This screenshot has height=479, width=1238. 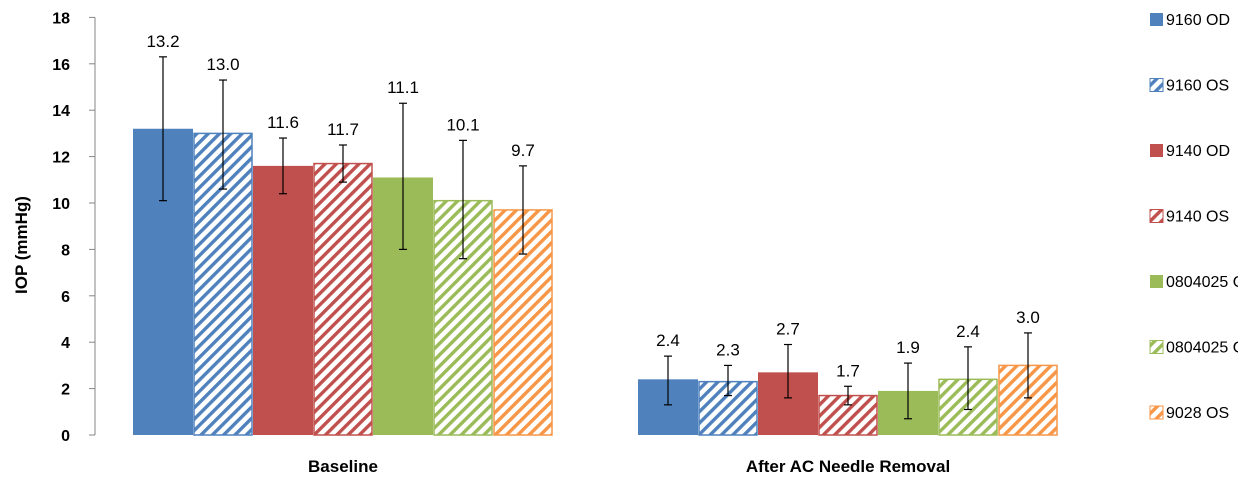 What do you see at coordinates (21, 245) in the screenshot?
I see `y-axis-title: IOP (mmHg)` at bounding box center [21, 245].